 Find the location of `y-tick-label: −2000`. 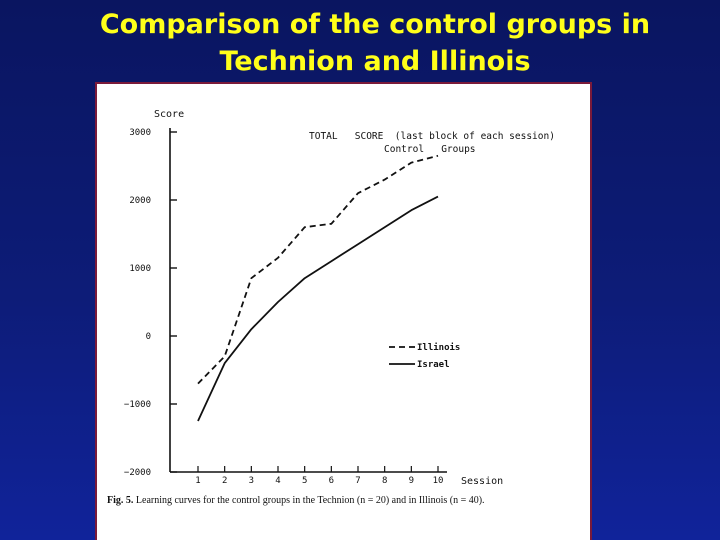

y-tick-label: −2000 is located at coordinates (137, 473).